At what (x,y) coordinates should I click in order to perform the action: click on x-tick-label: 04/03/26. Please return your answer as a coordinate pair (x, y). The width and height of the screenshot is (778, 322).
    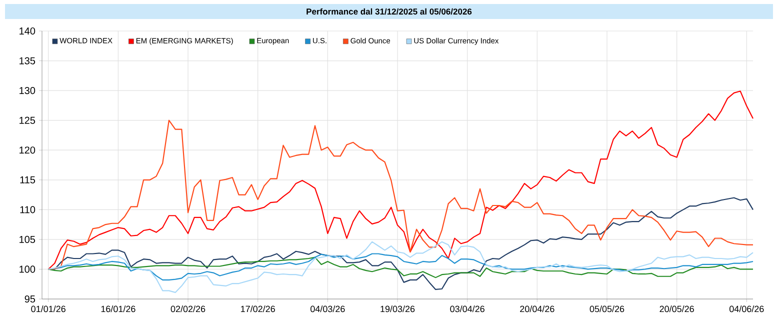
    Looking at the image, I should click on (327, 309).